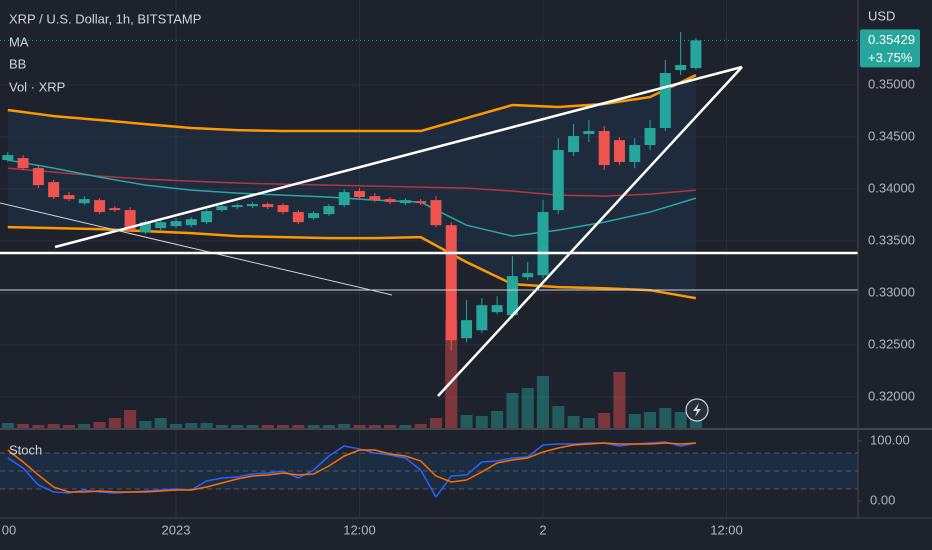  What do you see at coordinates (891, 39) in the screenshot?
I see `last-price-label: 0.35429` at bounding box center [891, 39].